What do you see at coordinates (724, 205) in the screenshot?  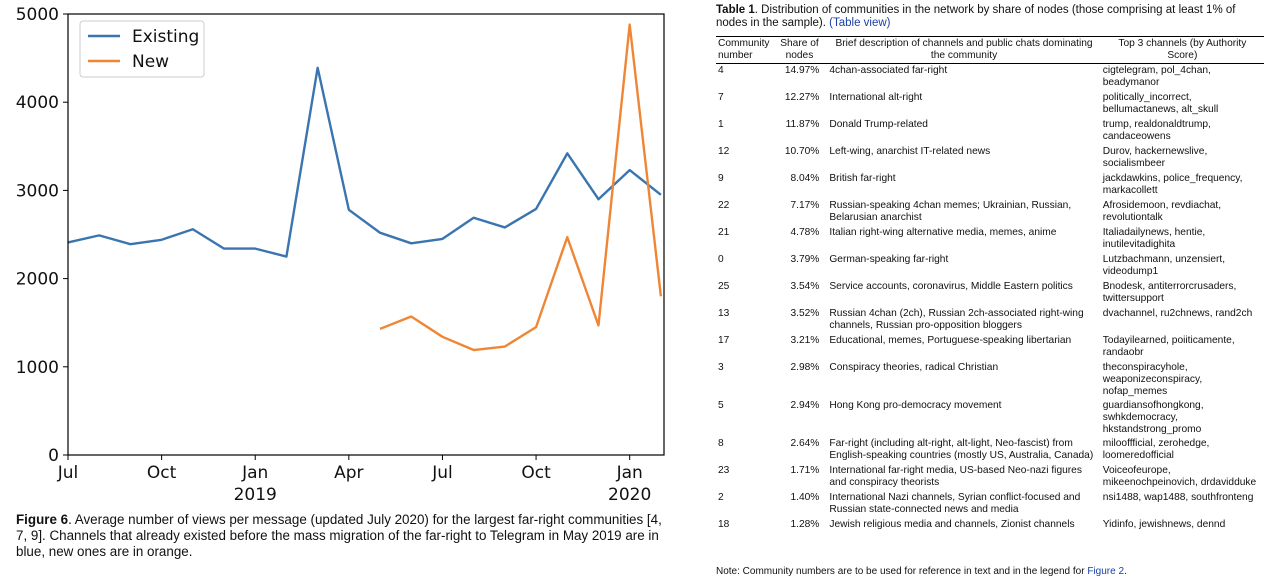 I see `table-cell: 22` at bounding box center [724, 205].